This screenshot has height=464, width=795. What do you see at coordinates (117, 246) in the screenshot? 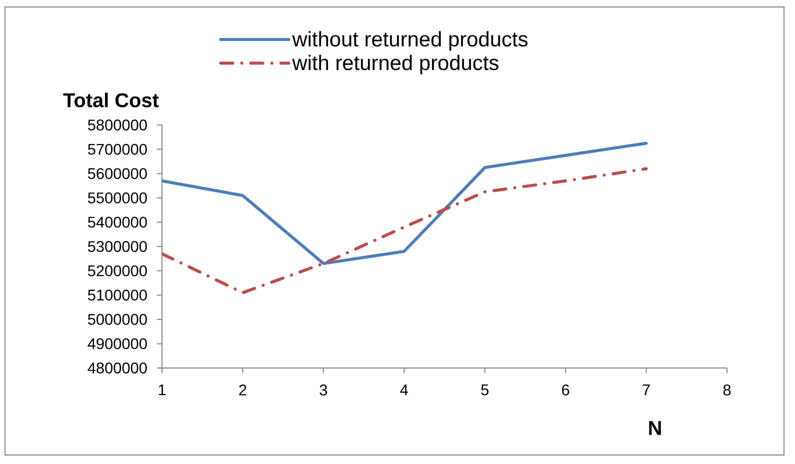
I see `y-tick-label: 5300000` at bounding box center [117, 246].